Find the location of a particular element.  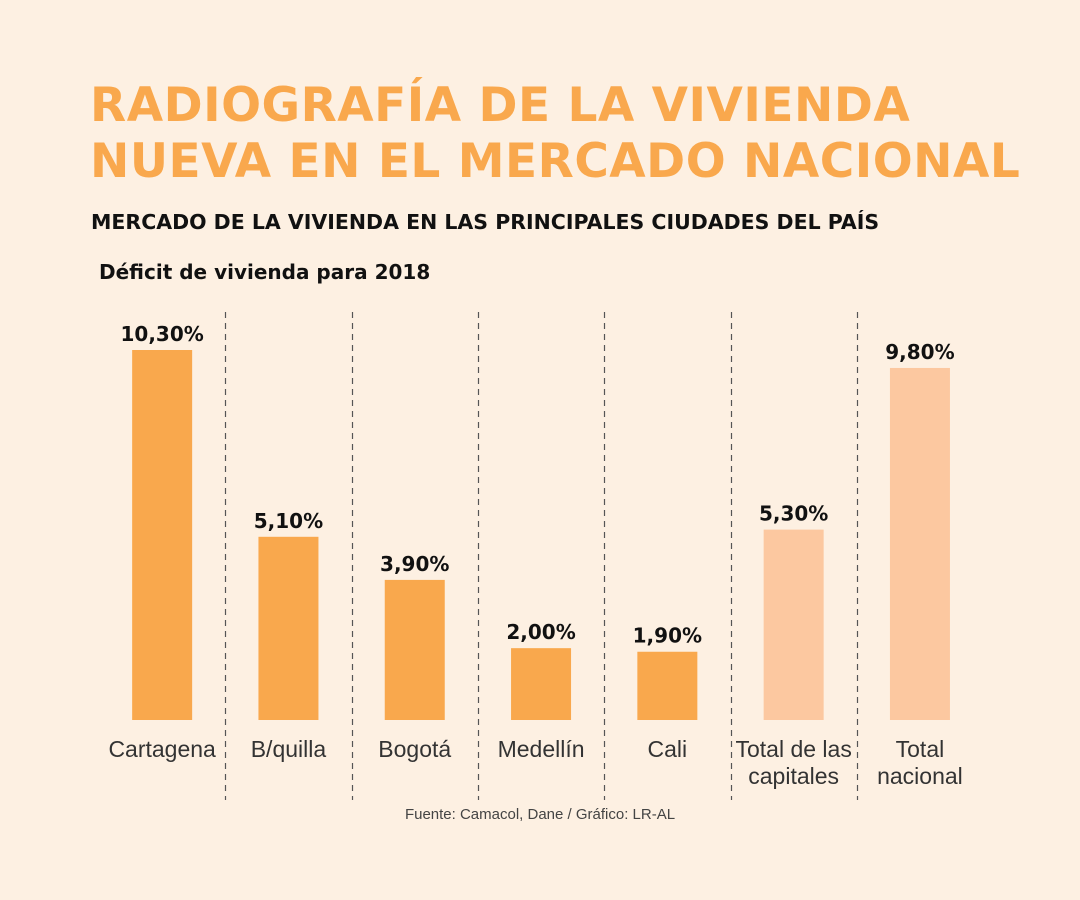

title-line-1: RADIOGRAFÍA DE LA VIVIENDA is located at coordinates (500, 105).